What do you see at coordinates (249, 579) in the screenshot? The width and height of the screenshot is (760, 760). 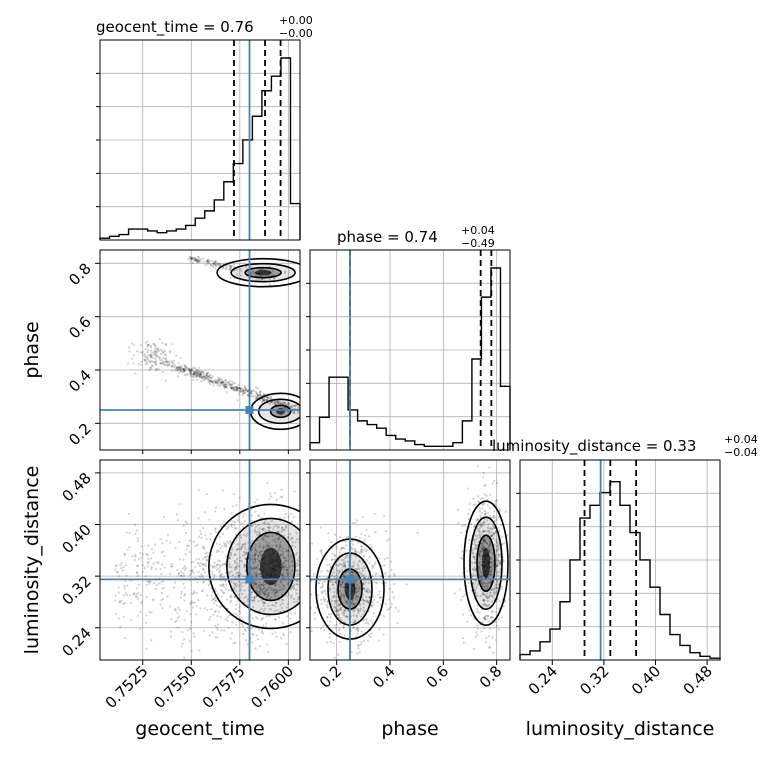 I see `truth-marker` at bounding box center [249, 579].